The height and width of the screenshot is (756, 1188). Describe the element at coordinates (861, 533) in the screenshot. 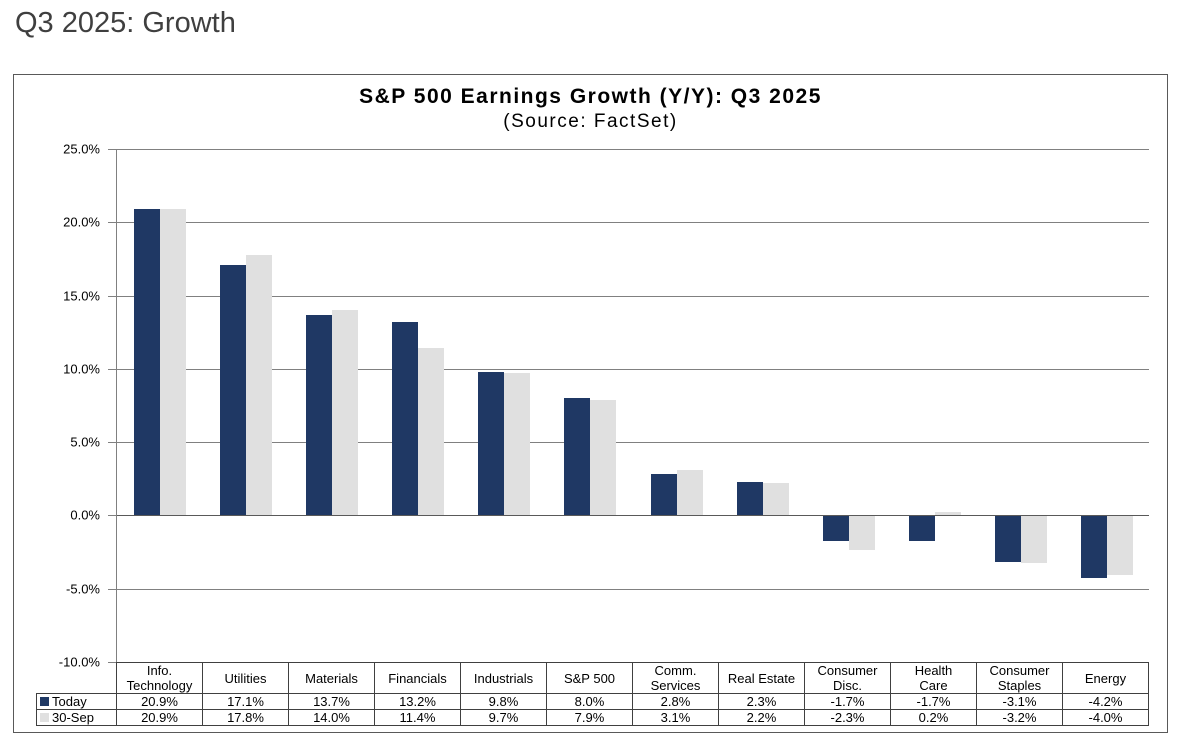

I see `bar-30-sep-consumer-disc` at that location.